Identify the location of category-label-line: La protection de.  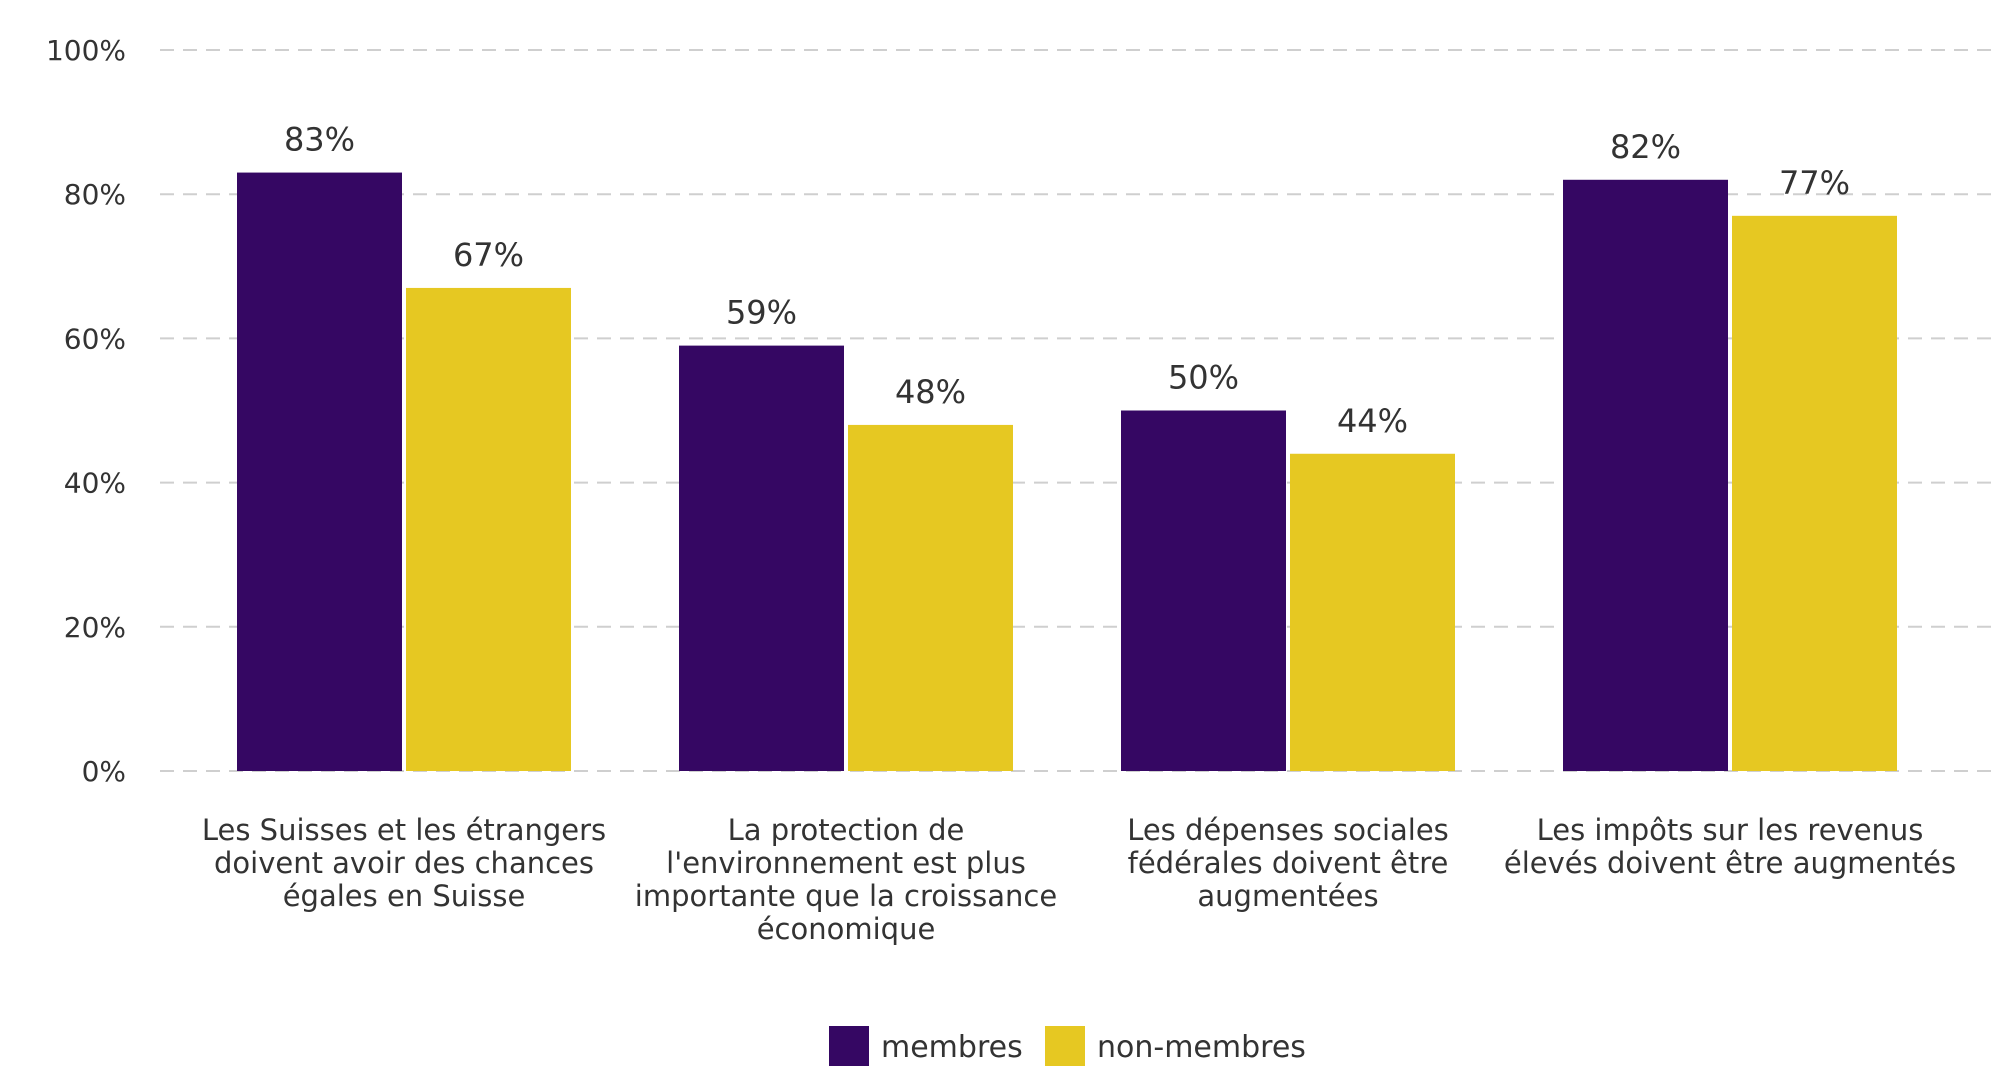
(846, 830).